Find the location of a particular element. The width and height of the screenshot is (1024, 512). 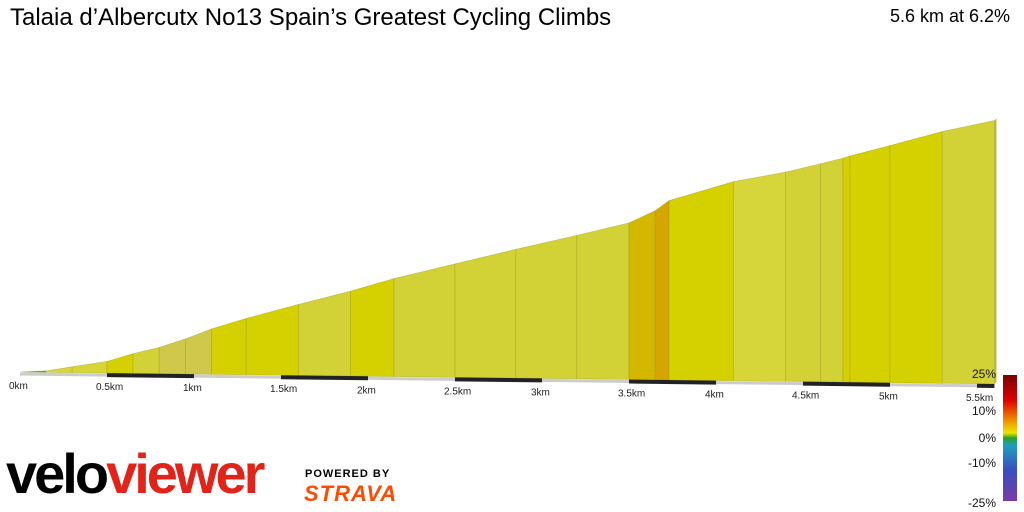

climb-summary: 5.6 km at 6.2% is located at coordinates (949, 16).